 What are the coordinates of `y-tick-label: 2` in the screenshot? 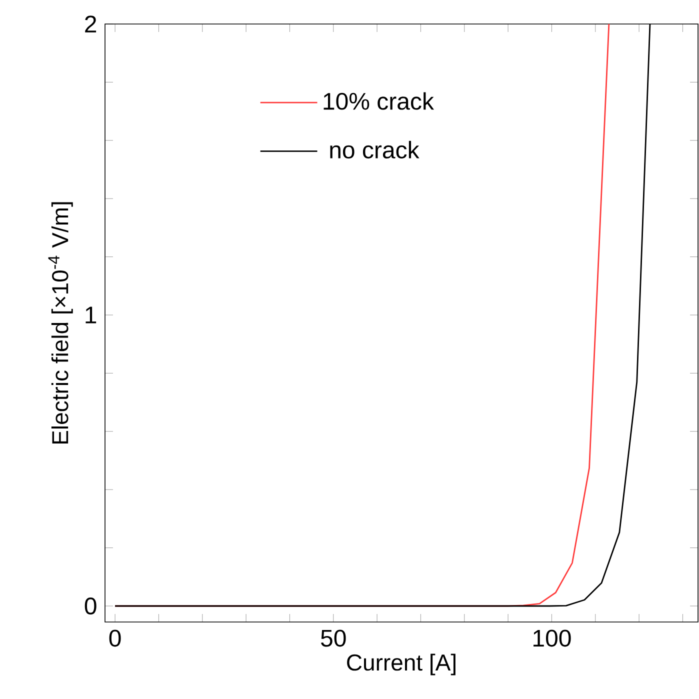 It's located at (90, 24).